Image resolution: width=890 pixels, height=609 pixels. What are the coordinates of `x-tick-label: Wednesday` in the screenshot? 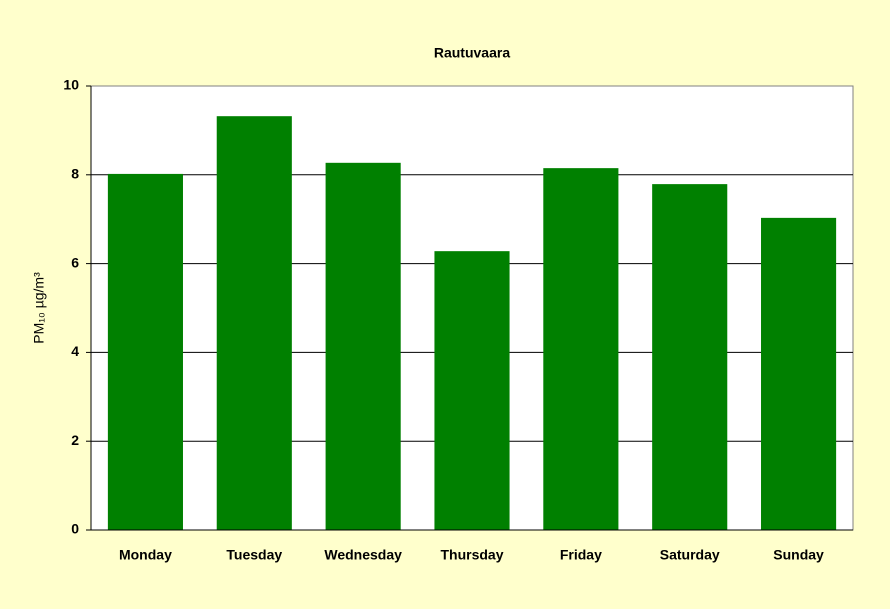 It's located at (363, 555).